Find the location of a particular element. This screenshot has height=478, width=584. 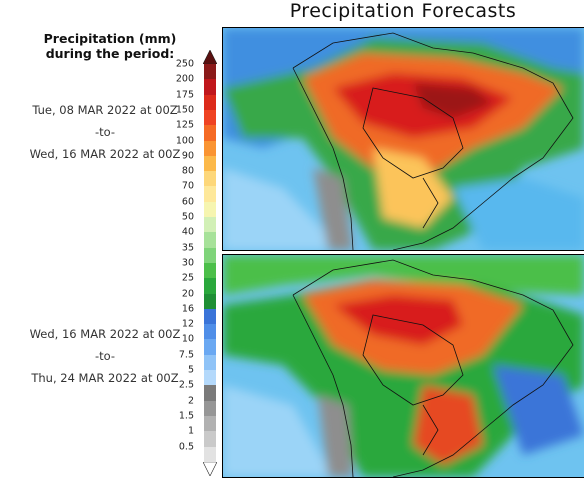

period-2-end: Thu, 24 MAR 2022 at 00Z is located at coordinates (105, 378).